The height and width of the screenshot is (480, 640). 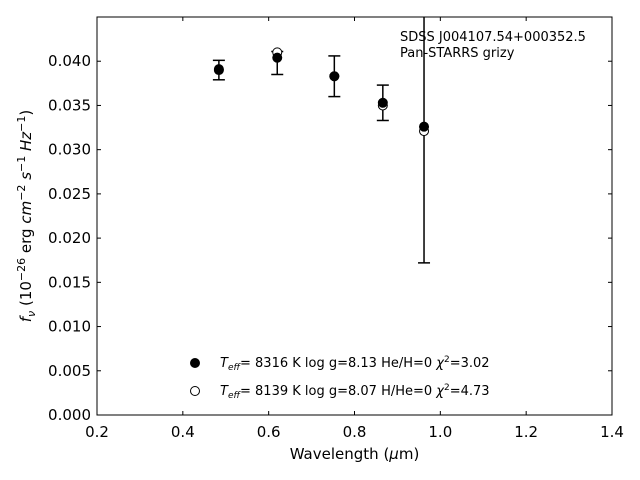 What do you see at coordinates (269, 432) in the screenshot?
I see `x-tick-label: 0.6` at bounding box center [269, 432].